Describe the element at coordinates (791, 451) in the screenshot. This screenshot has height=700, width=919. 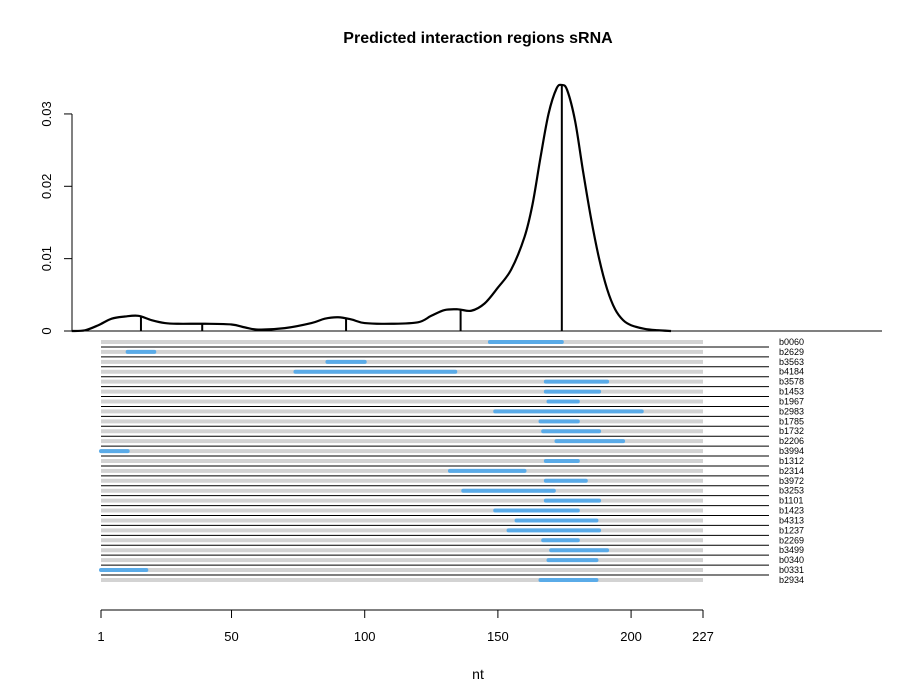
I see `row-label: b3994` at that location.